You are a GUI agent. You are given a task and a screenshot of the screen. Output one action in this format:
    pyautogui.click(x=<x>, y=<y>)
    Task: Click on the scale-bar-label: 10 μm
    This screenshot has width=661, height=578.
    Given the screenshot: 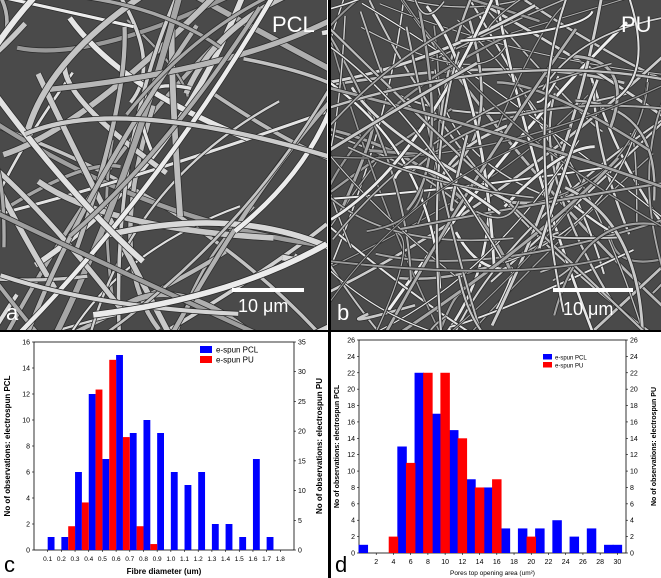 What is the action you would take?
    pyautogui.click(x=263, y=306)
    